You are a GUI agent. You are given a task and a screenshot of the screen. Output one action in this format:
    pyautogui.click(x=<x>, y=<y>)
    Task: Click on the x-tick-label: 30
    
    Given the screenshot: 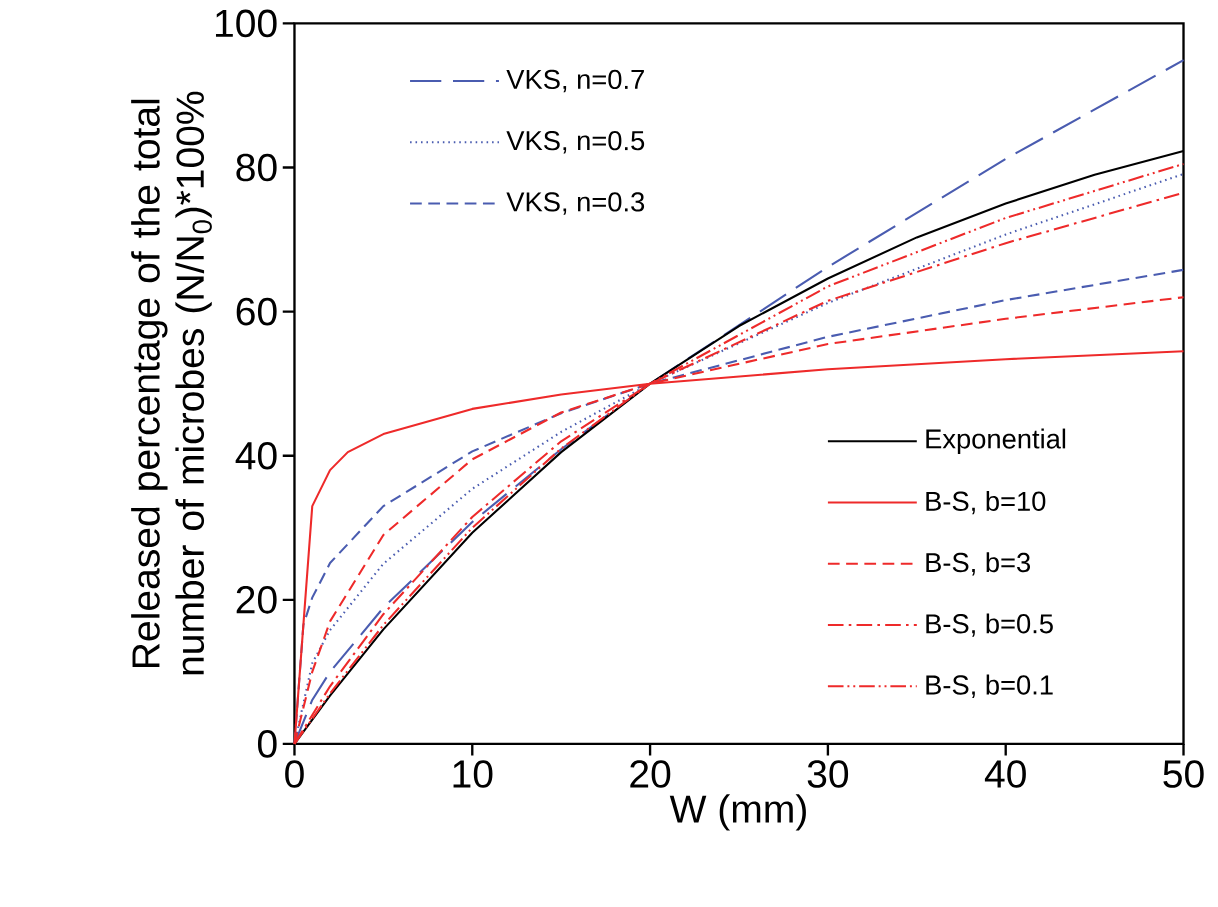 What is the action you would take?
    pyautogui.click(x=828, y=774)
    